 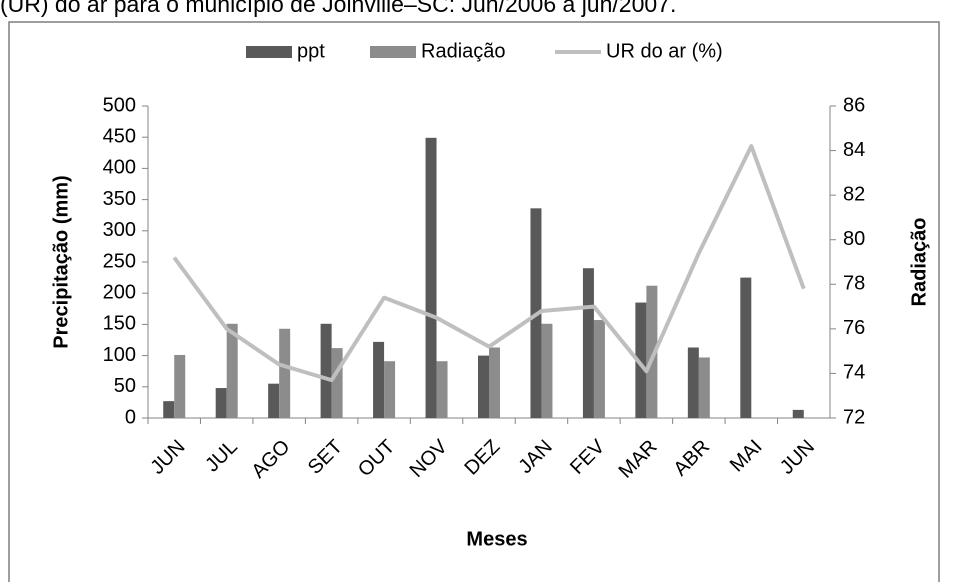 What do you see at coordinates (119, 261) in the screenshot?
I see `y-tick-label: 250` at bounding box center [119, 261].